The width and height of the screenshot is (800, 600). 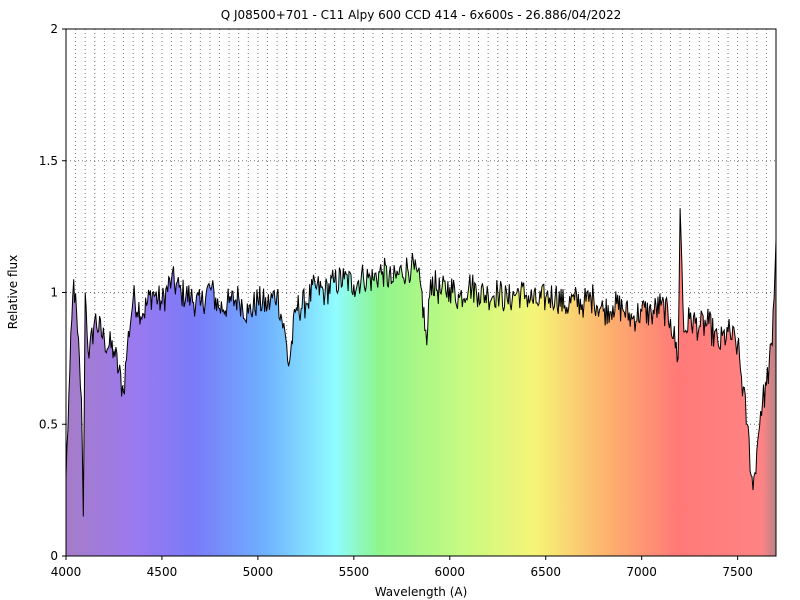 What do you see at coordinates (66, 572) in the screenshot?
I see `x-tick-label: 4000` at bounding box center [66, 572].